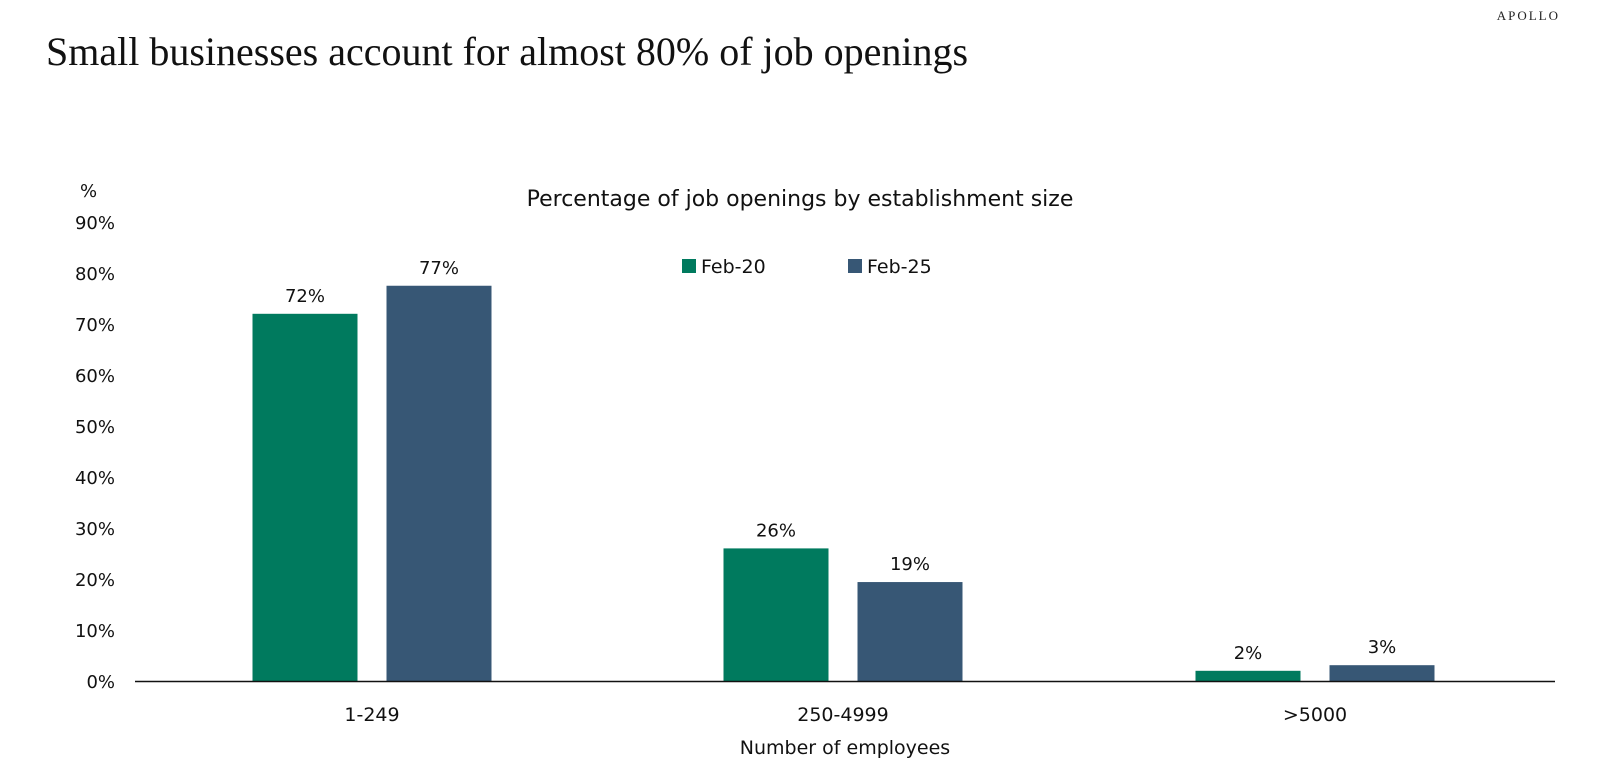  What do you see at coordinates (910, 564) in the screenshot?
I see `data-label: 19%` at bounding box center [910, 564].